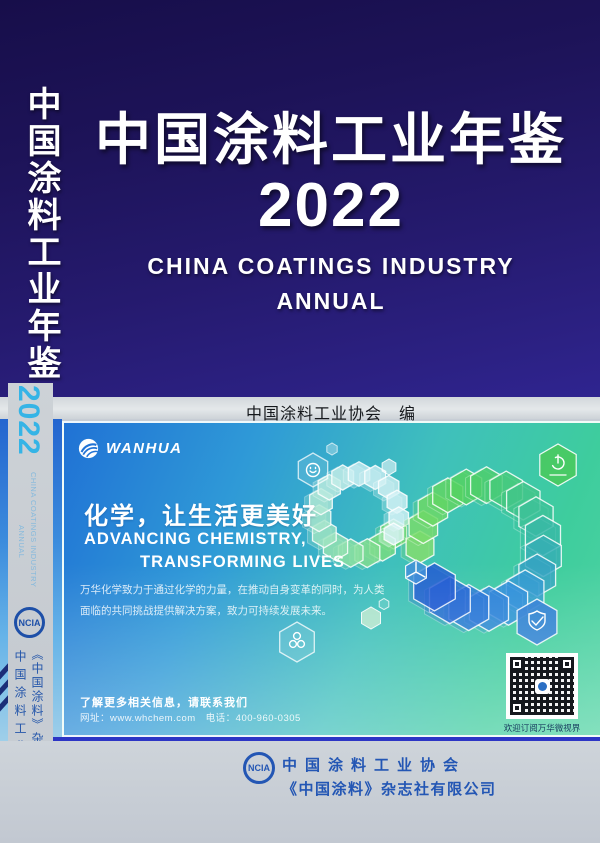 This screenshot has height=843, width=600. What do you see at coordinates (21, 542) in the screenshot?
I see `spine-subtitle-line2: ANNUAL` at bounding box center [21, 542].